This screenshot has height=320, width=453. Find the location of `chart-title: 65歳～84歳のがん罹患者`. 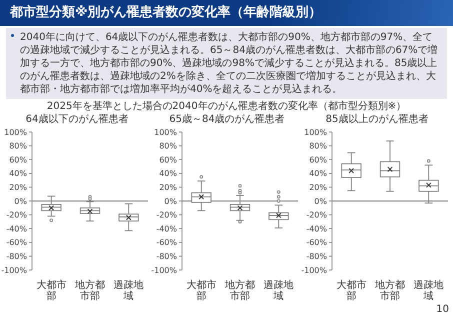

chart-title: 65歳～84歳のがん罹患者 is located at coordinates (227, 120).